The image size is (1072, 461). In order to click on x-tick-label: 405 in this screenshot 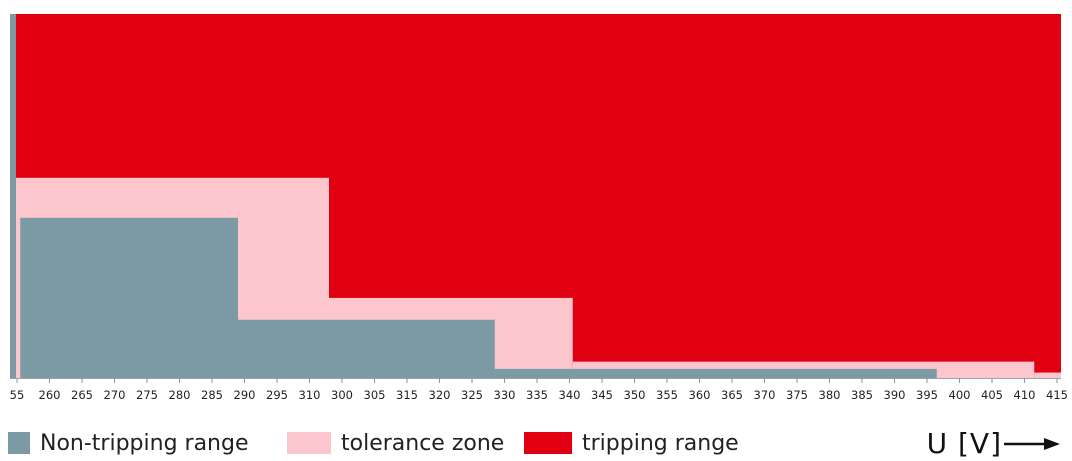, I will do `click(992, 395)`.